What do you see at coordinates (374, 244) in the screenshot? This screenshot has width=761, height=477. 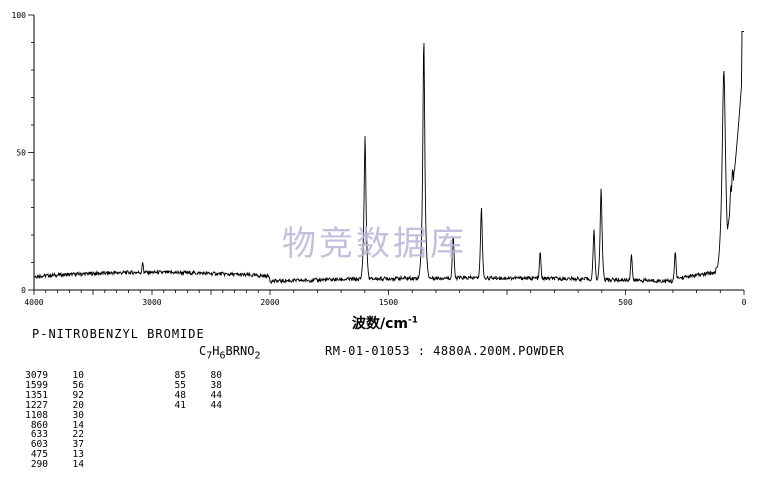 I see `watermark-text: 物竞数据库` at bounding box center [374, 244].